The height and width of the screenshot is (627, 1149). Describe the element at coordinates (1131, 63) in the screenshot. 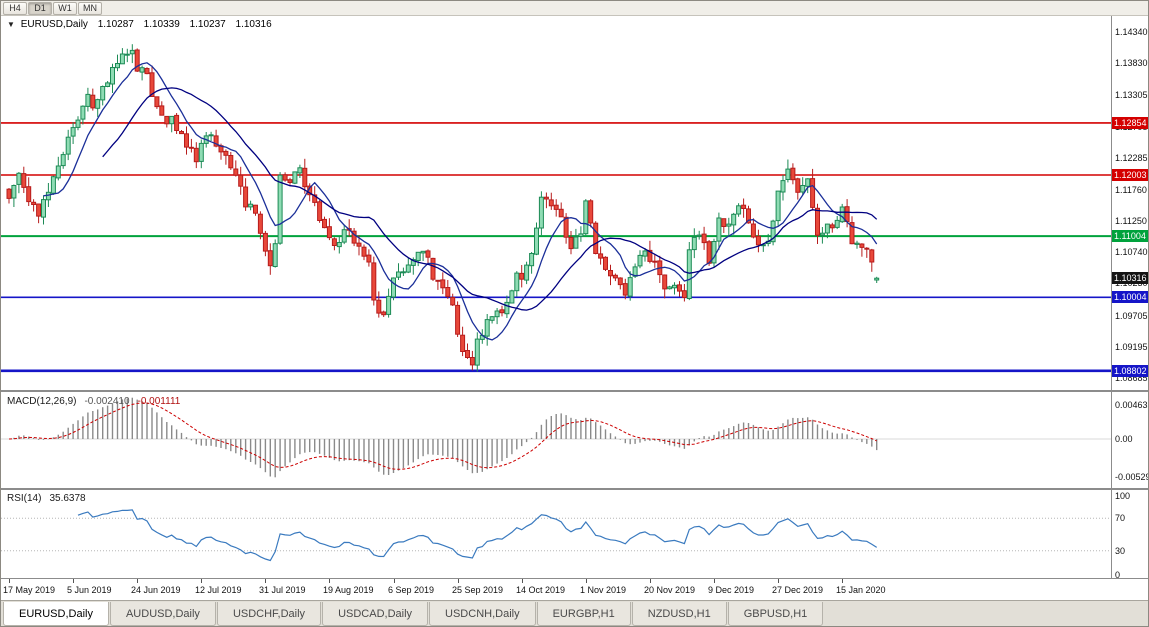

I see `price-axis-label: 1.13830` at that location.